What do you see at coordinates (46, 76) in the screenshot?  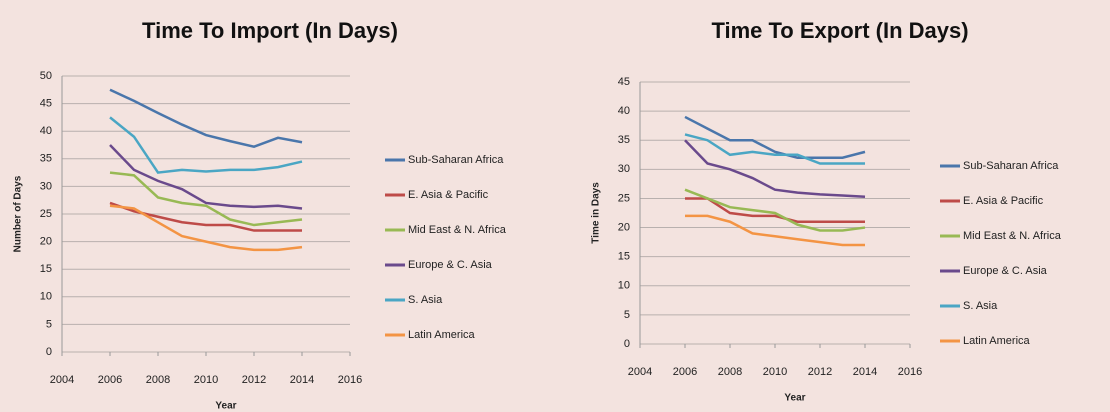 I see `y-tick-label: 50` at bounding box center [46, 76].